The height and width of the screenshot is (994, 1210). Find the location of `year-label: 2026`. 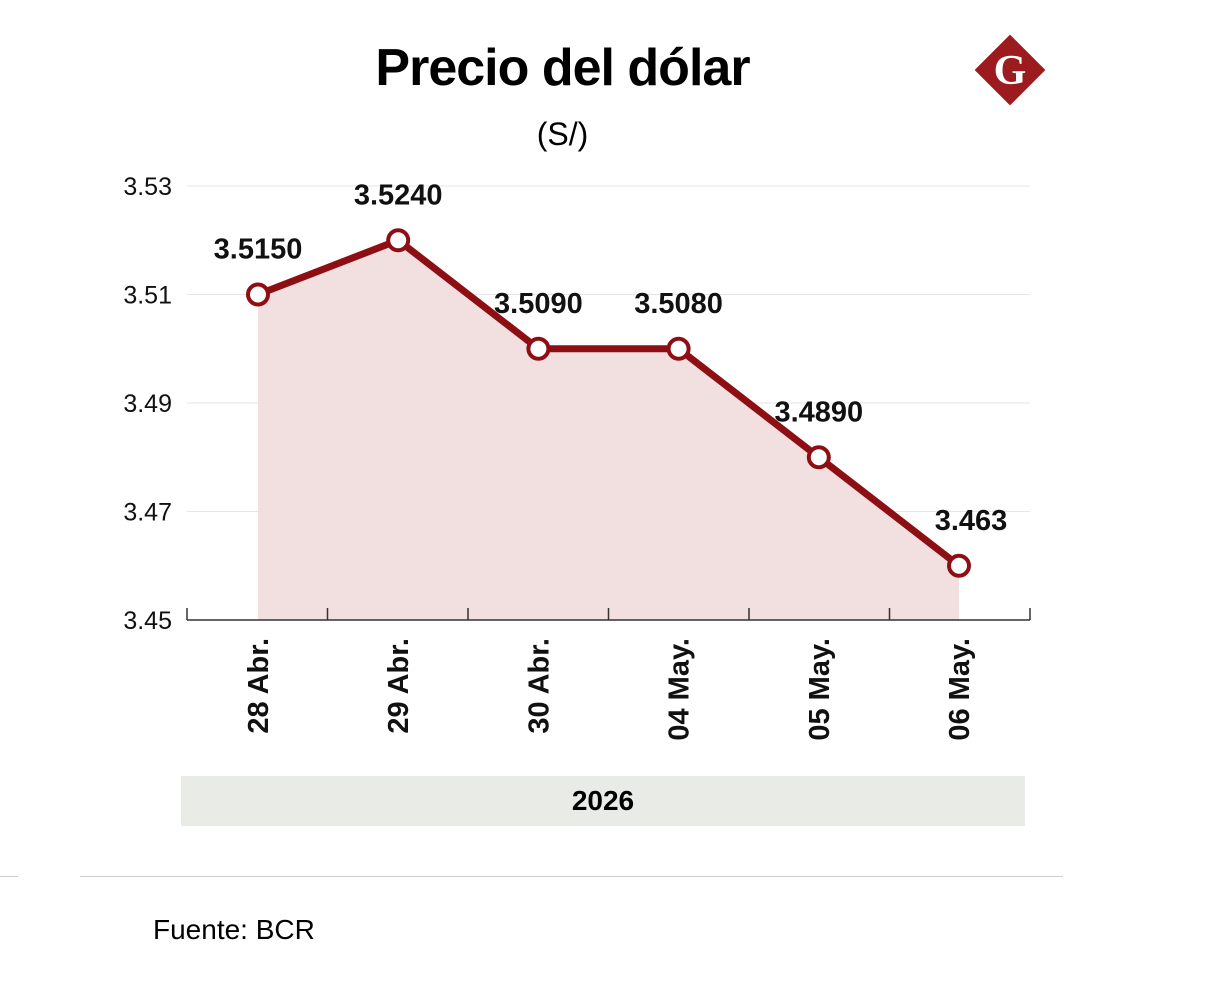

year-label: 2026 is located at coordinates (603, 800).